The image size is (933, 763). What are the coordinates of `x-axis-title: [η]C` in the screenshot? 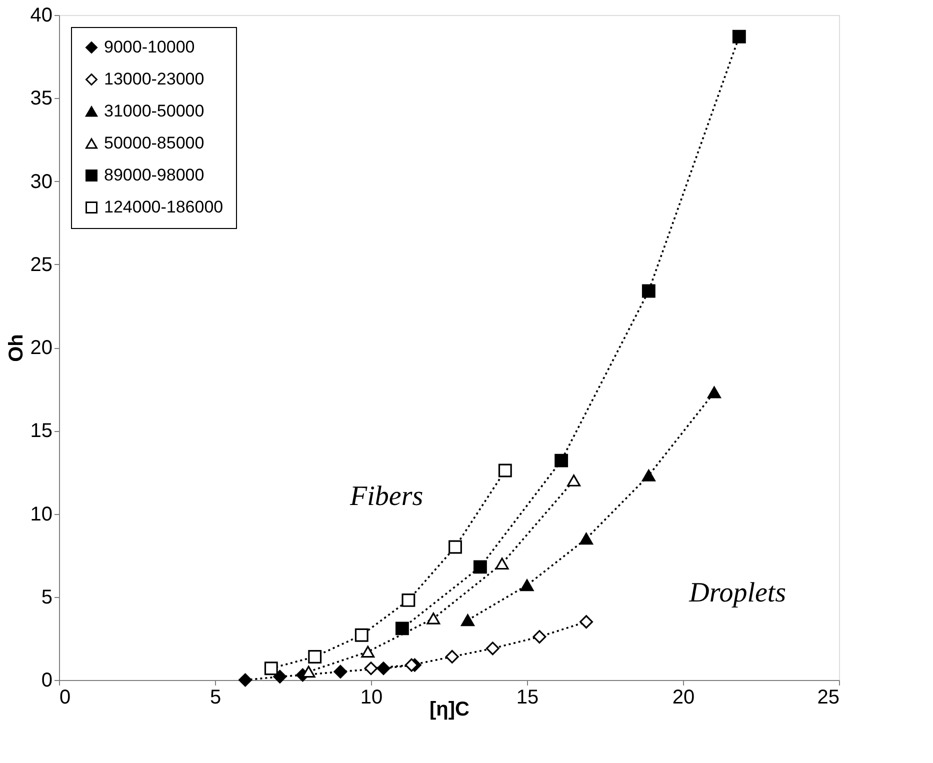 It's located at (450, 709).